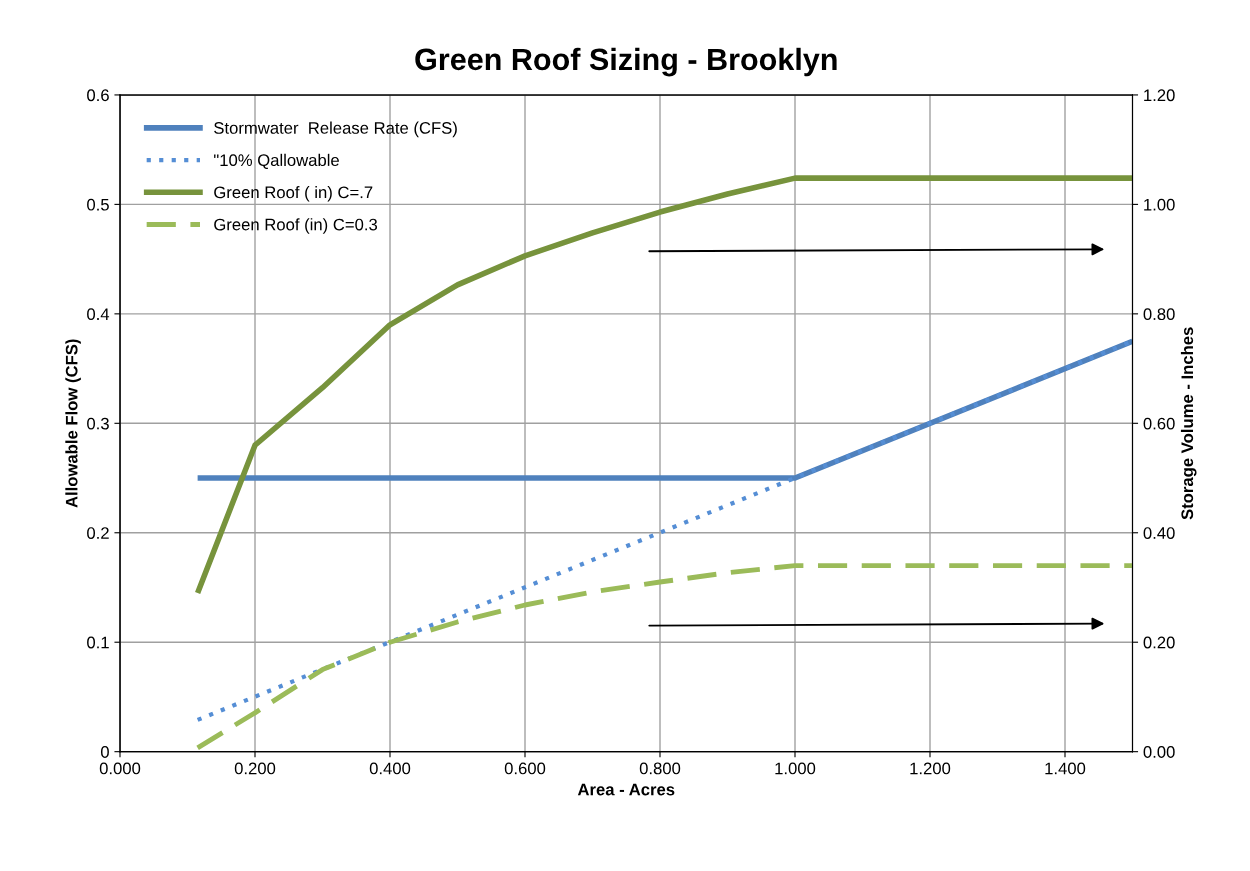  Describe the element at coordinates (296, 226) in the screenshot. I see `legend-label: Green Roof (in) C=0.3` at that location.